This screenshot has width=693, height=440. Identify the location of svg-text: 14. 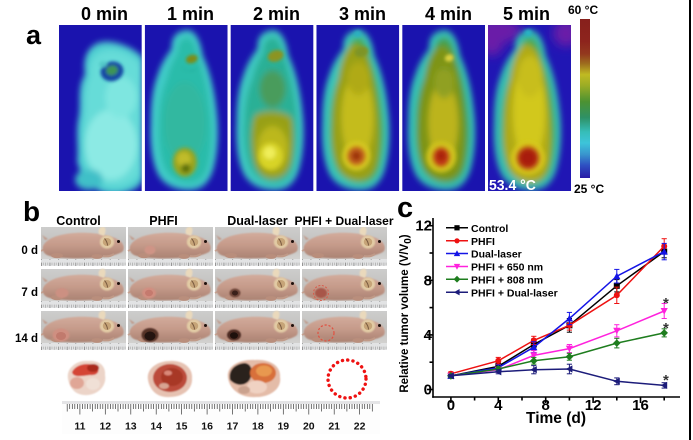
(156, 427).